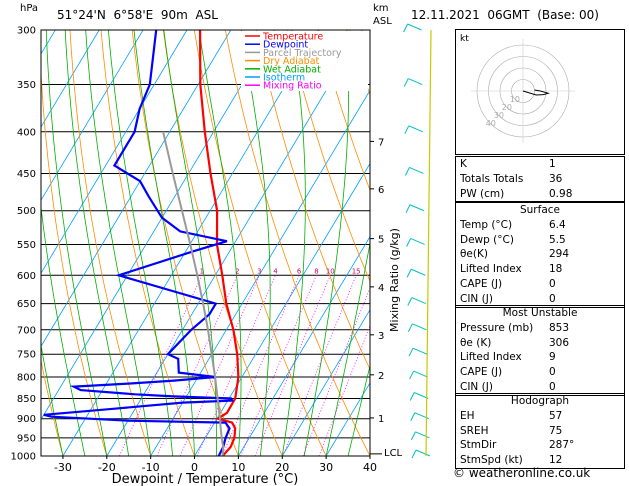 Image resolution: width=629 pixels, height=486 pixels. I want to click on most-unstable-row: Lifted Index 9, so click(540, 357).